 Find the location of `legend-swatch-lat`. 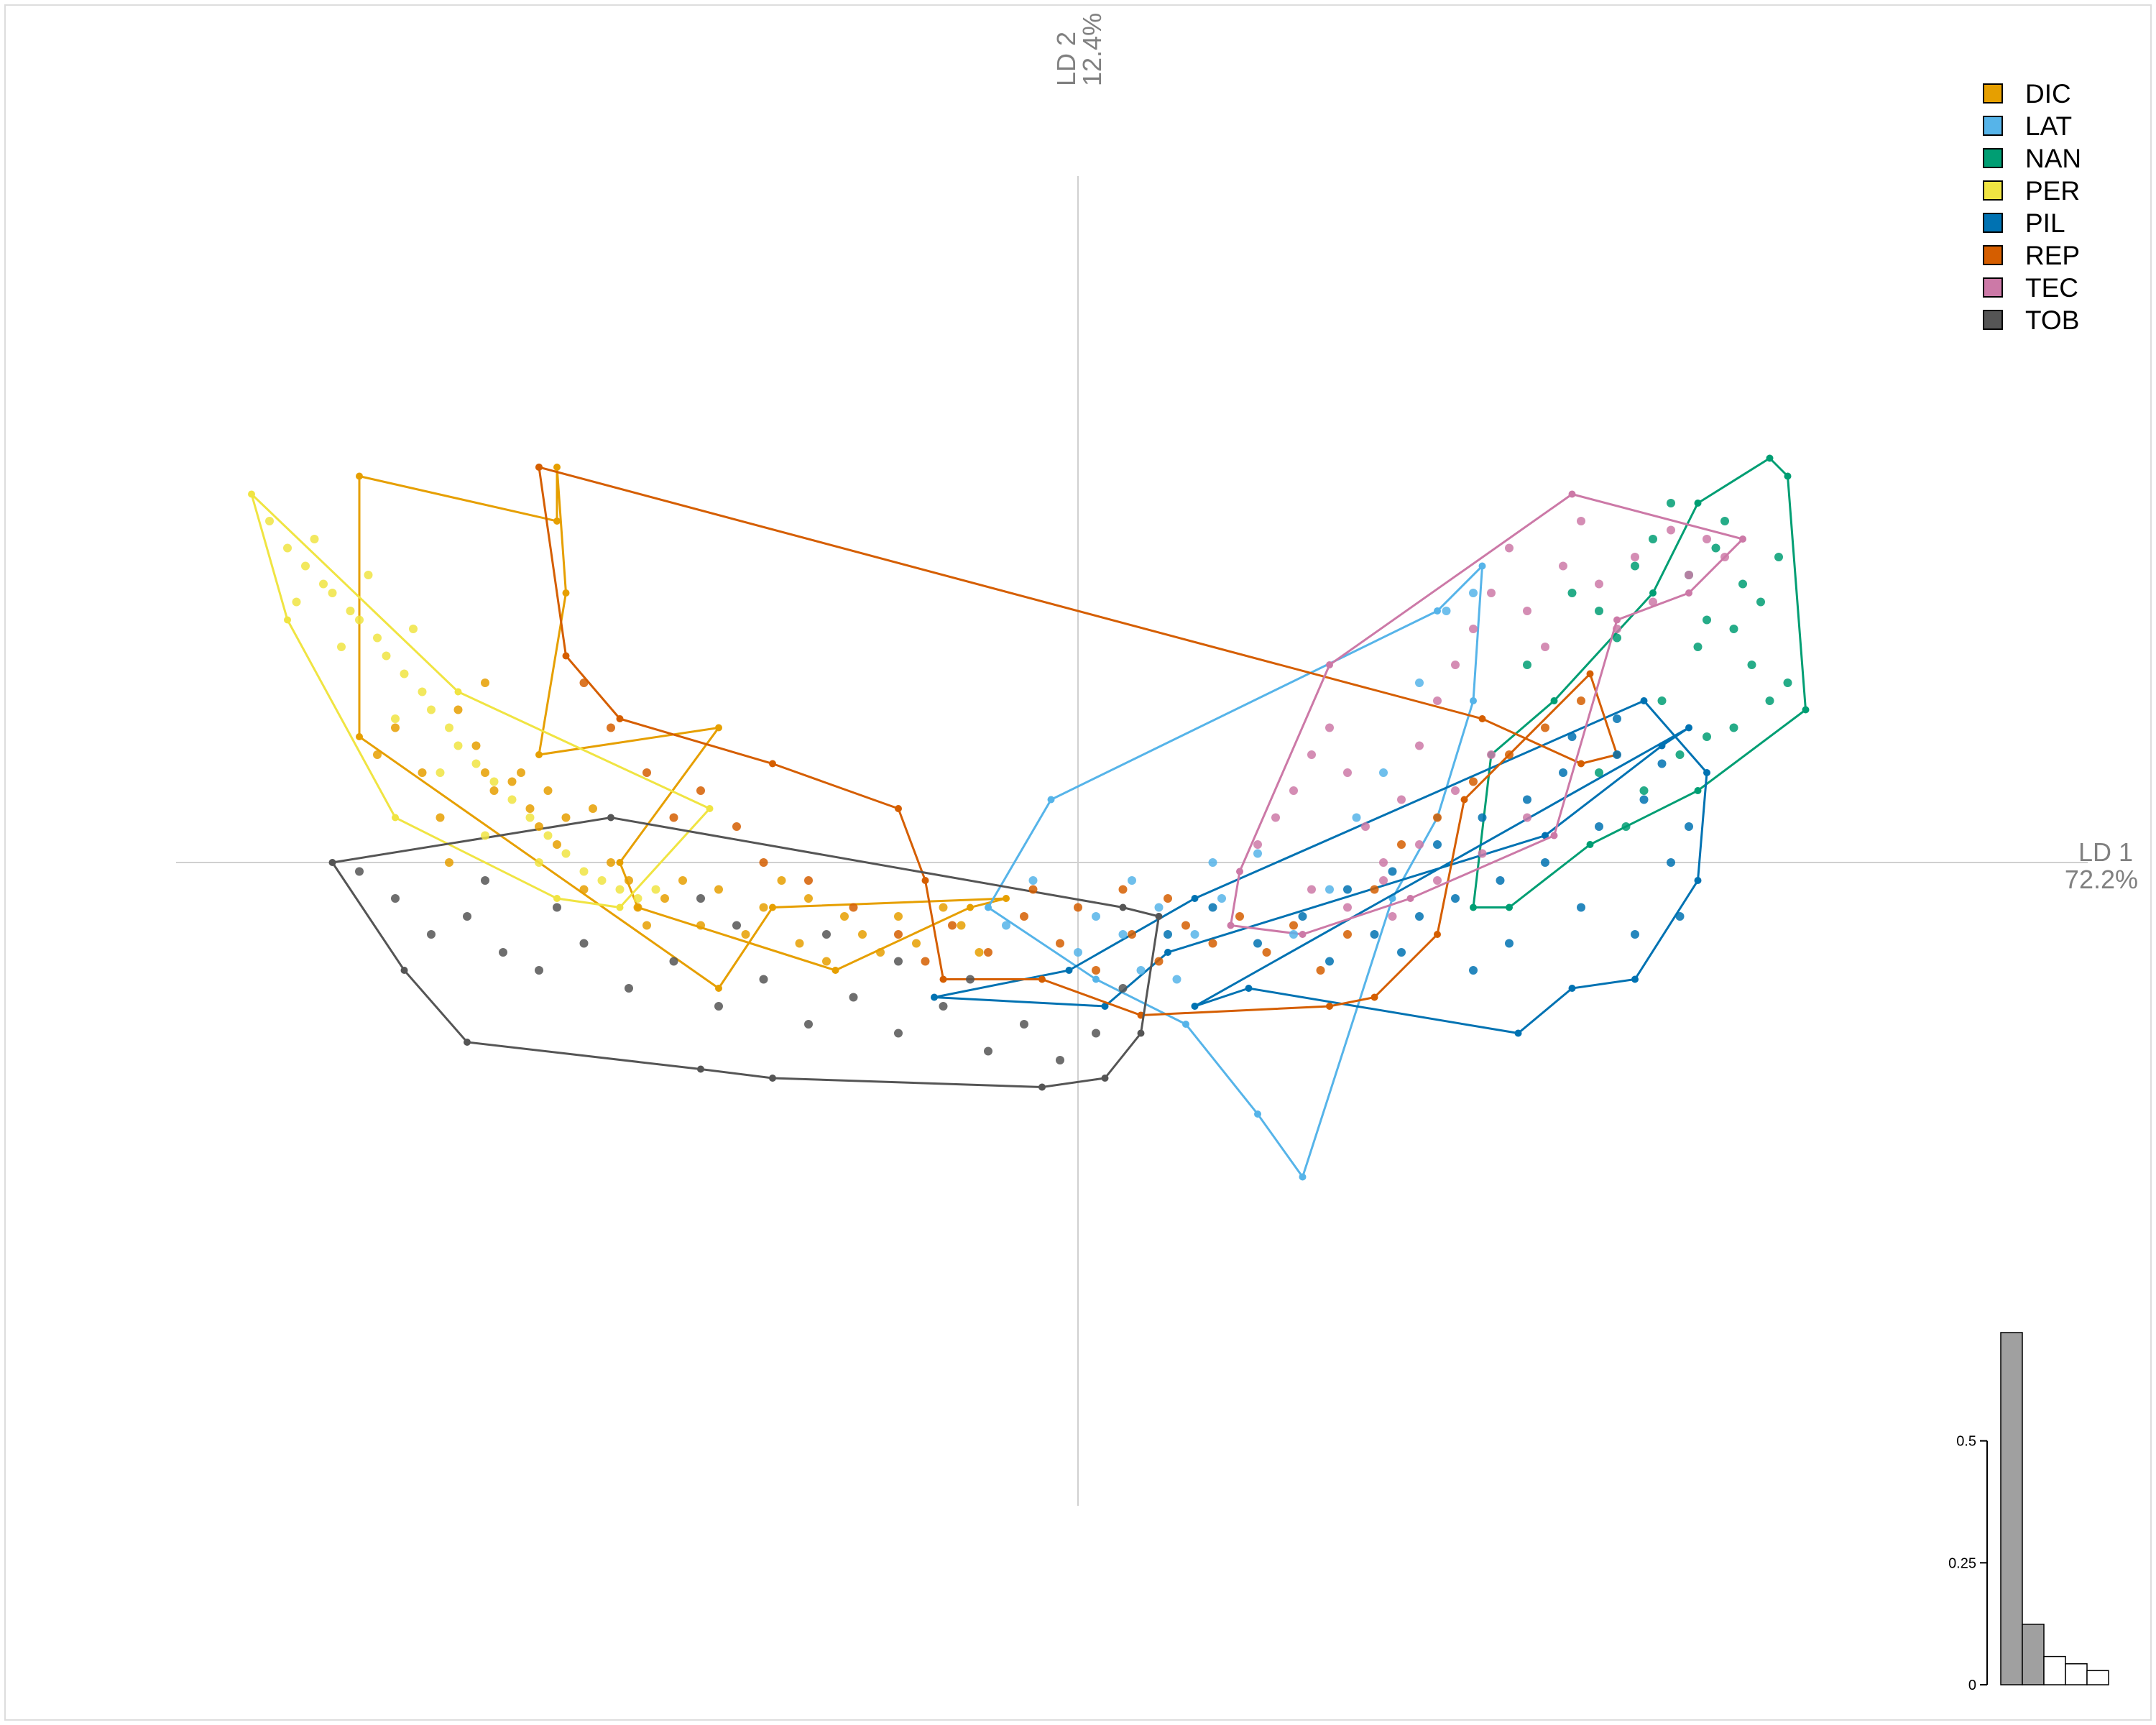

legend-swatch-lat is located at coordinates (1993, 126).